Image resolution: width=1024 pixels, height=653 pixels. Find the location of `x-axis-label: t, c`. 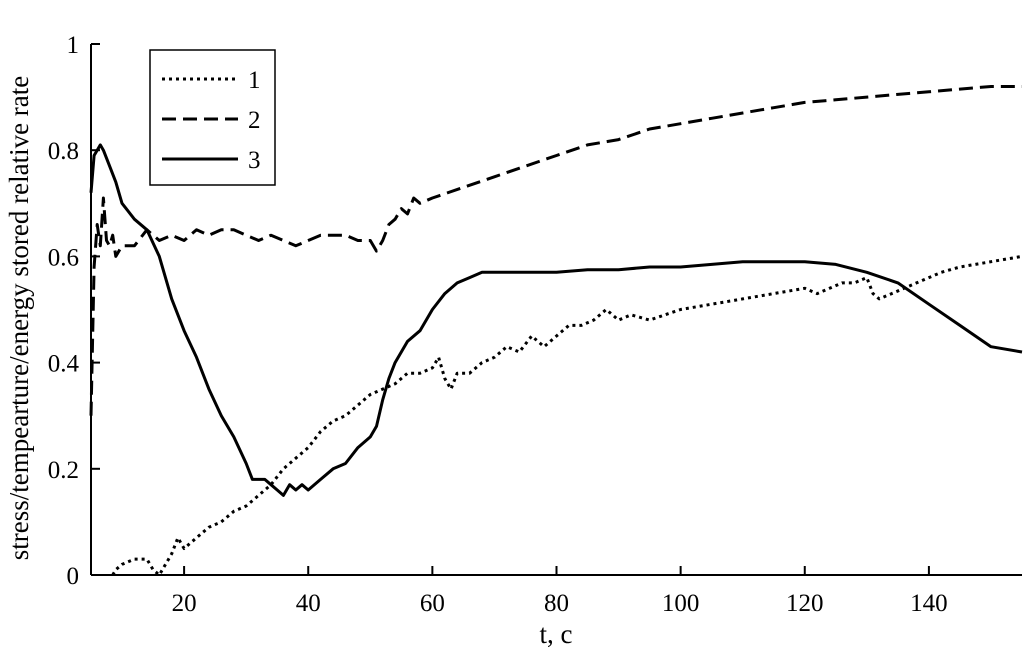

x-axis-label: t, c is located at coordinates (556, 634).